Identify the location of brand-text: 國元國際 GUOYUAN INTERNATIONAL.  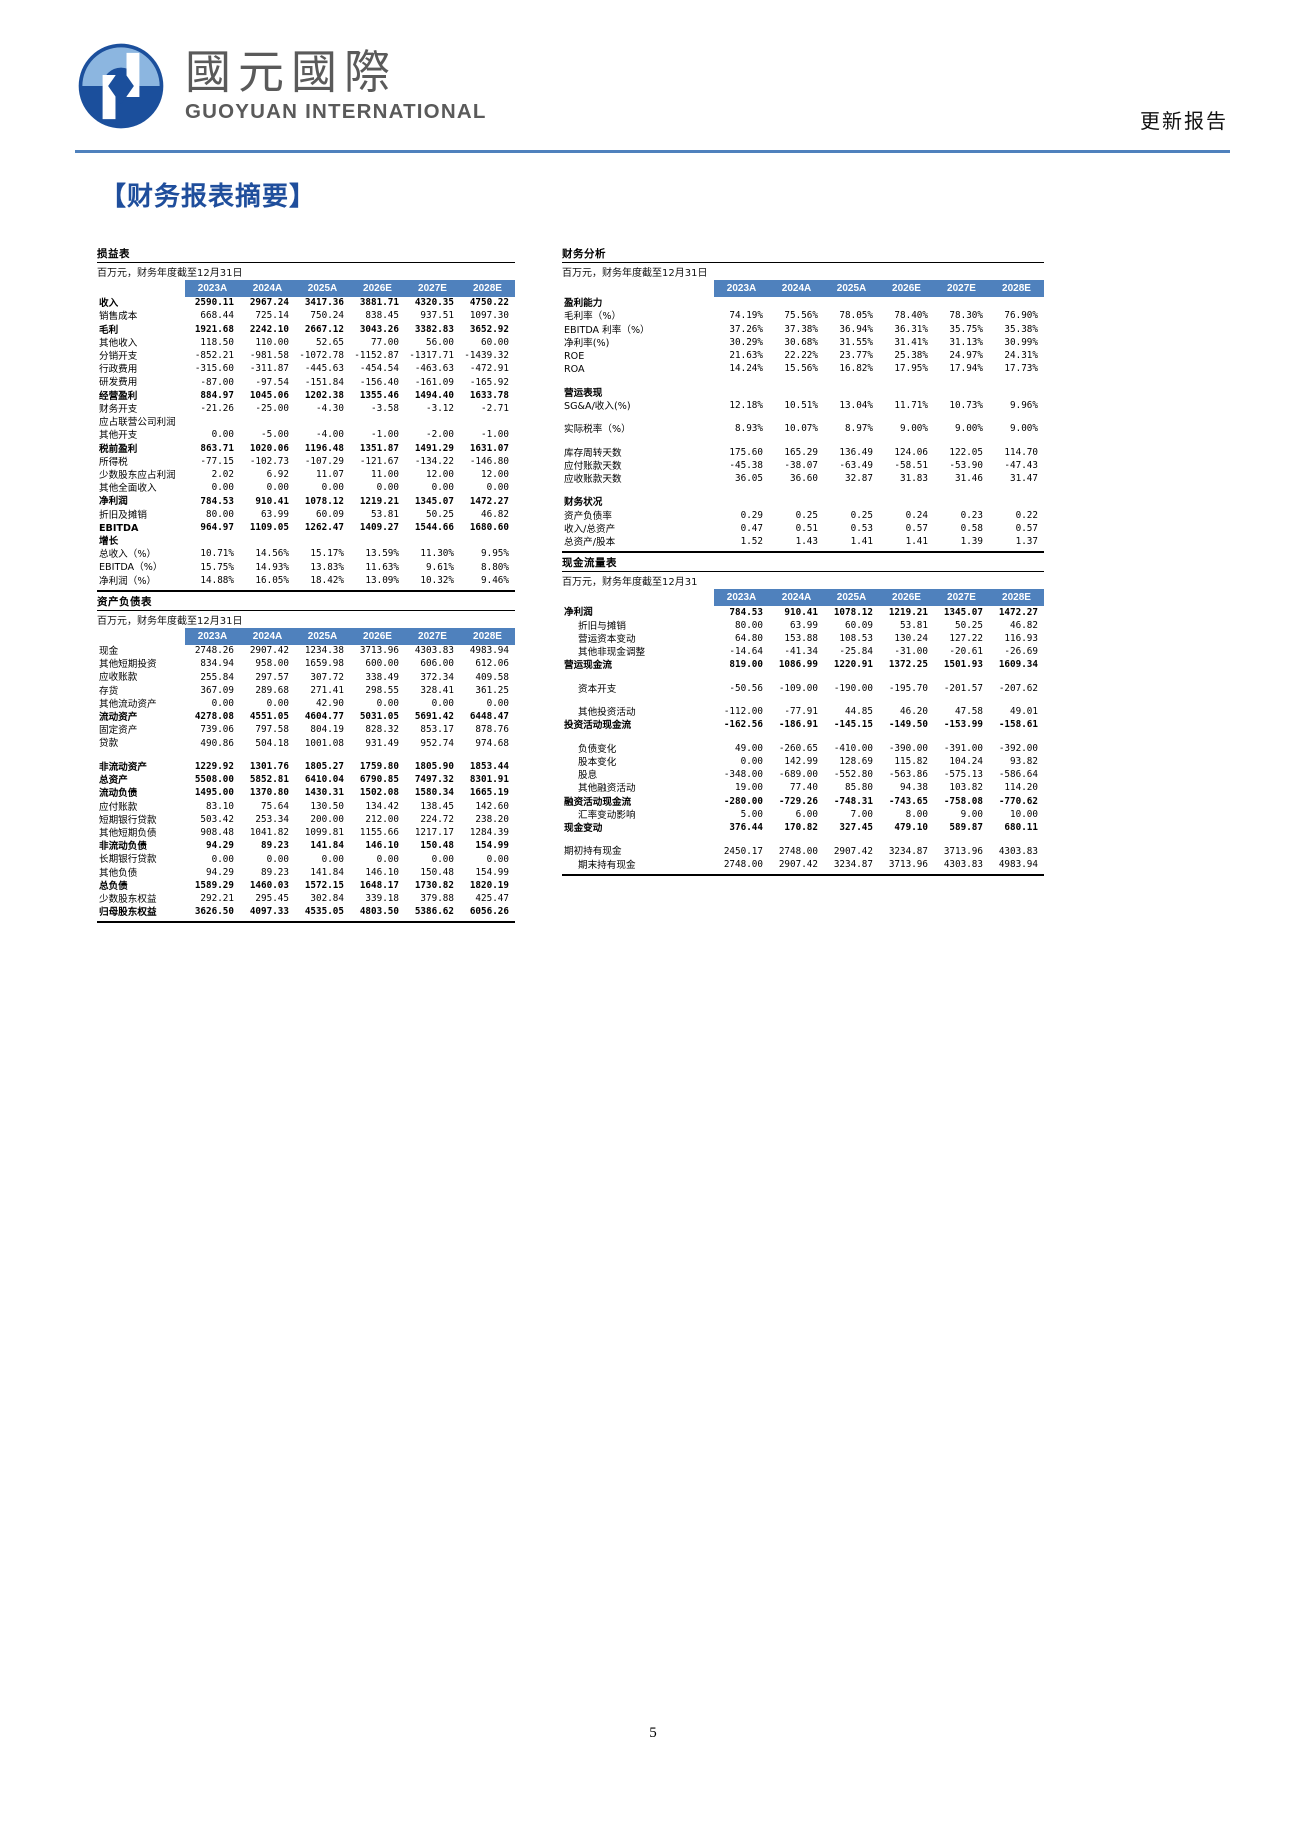
(336, 86).